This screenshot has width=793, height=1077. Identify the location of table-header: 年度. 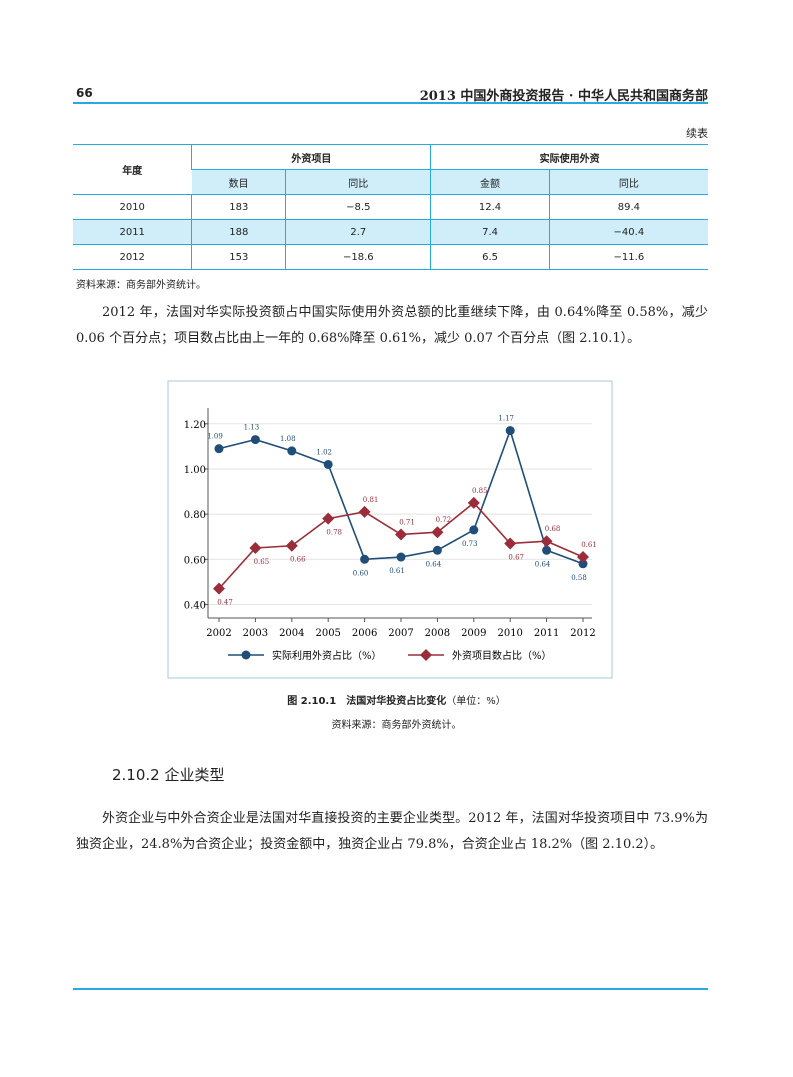
(132, 171).